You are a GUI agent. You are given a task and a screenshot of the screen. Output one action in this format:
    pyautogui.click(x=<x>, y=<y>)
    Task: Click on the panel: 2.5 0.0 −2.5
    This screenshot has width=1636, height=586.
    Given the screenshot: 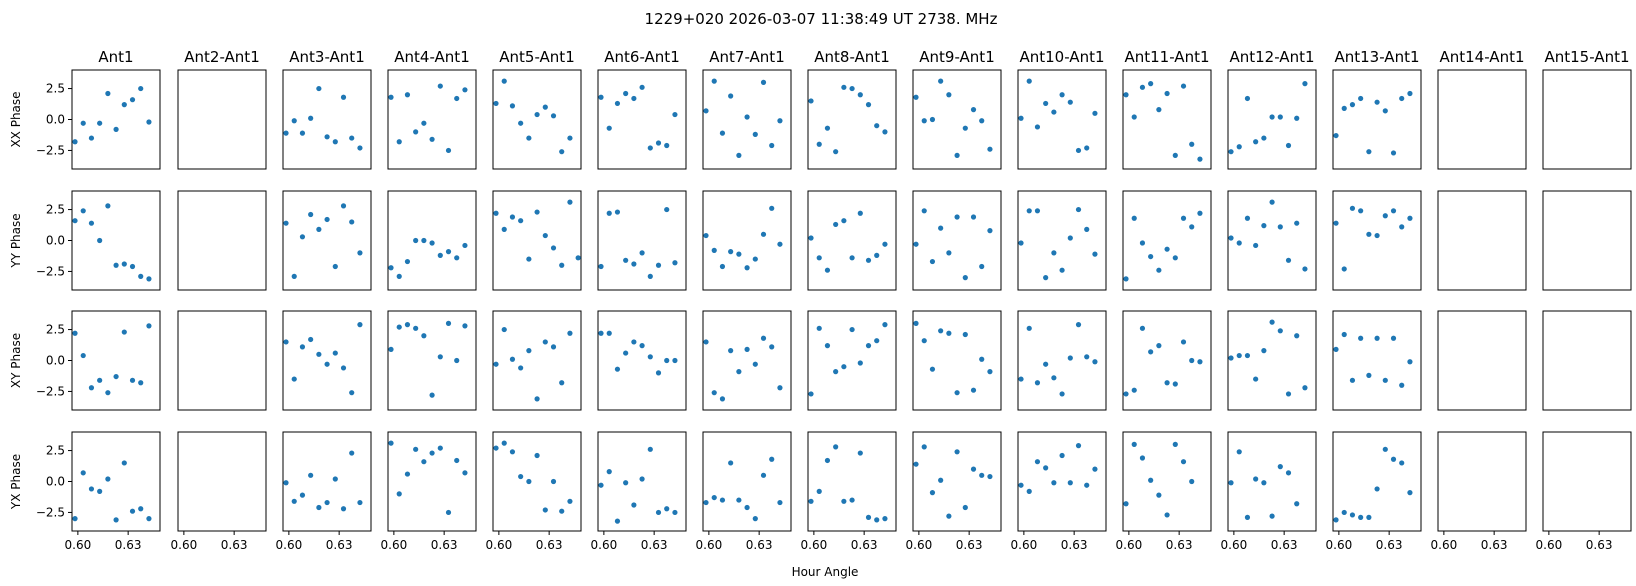 What is the action you would take?
    pyautogui.click(x=98, y=240)
    